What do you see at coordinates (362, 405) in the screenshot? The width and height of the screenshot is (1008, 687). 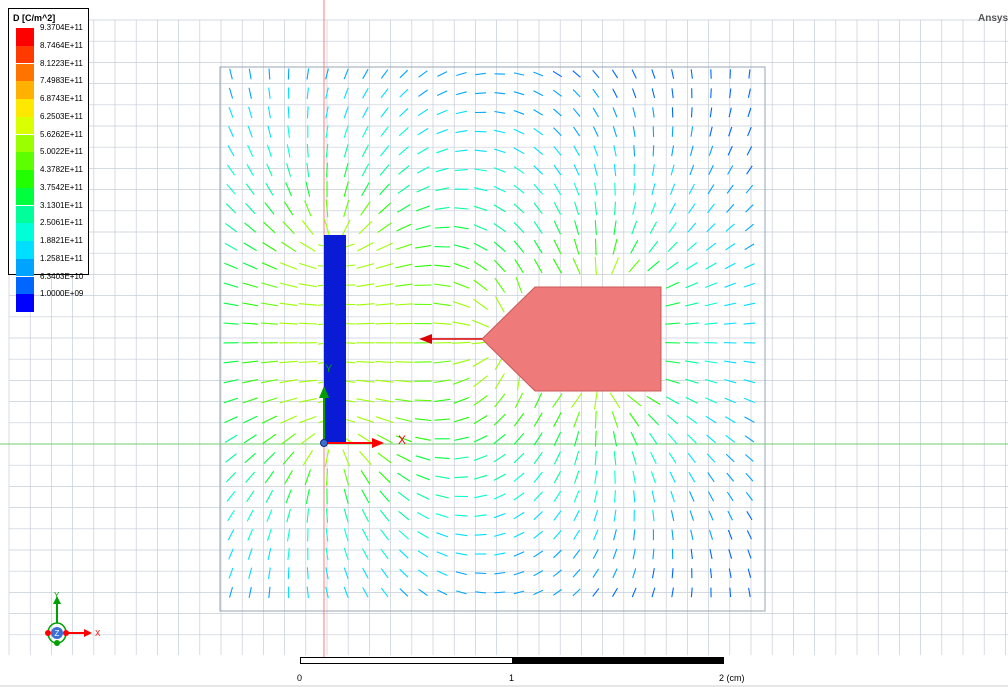 I see `coordinate-axes: X Y` at bounding box center [362, 405].